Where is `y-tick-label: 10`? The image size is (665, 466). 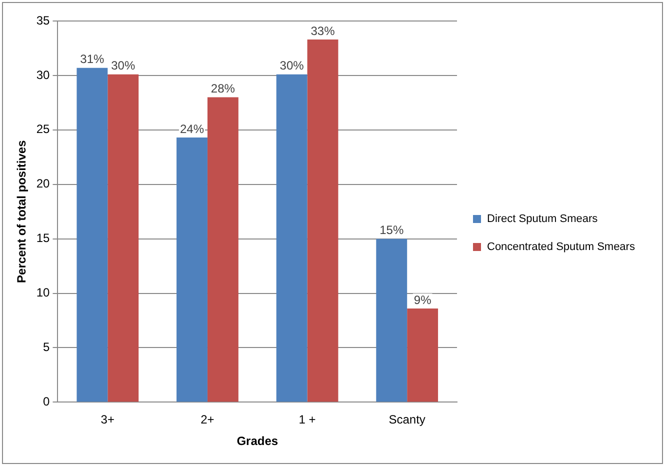 y-tick-label: 10 is located at coordinates (43, 293).